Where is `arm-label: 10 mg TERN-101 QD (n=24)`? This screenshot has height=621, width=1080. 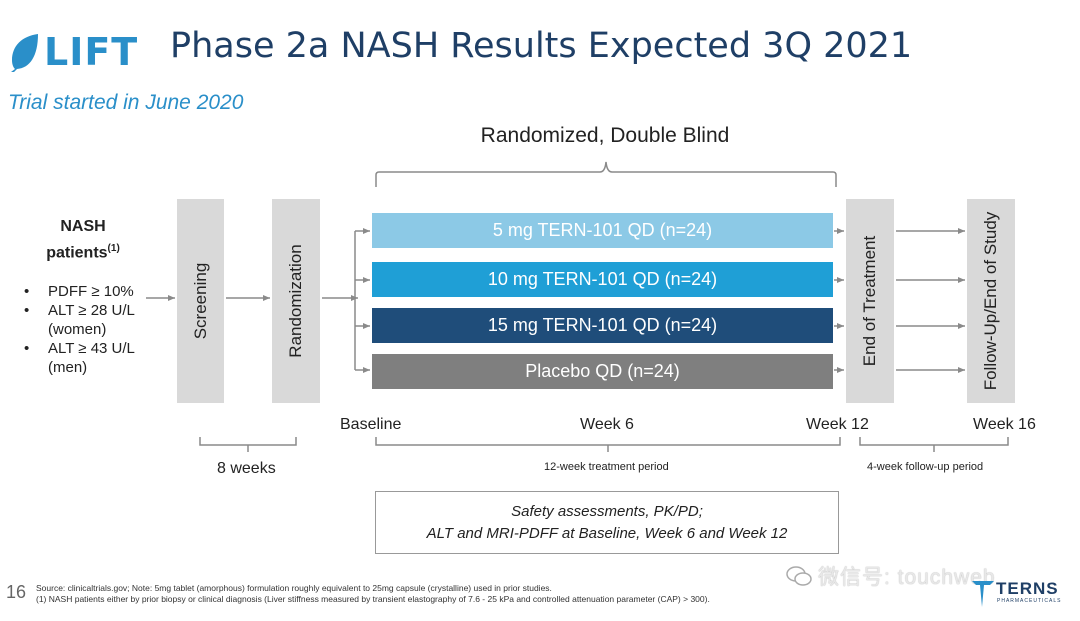
arm-label: 10 mg TERN-101 QD (n=24) is located at coordinates (602, 279).